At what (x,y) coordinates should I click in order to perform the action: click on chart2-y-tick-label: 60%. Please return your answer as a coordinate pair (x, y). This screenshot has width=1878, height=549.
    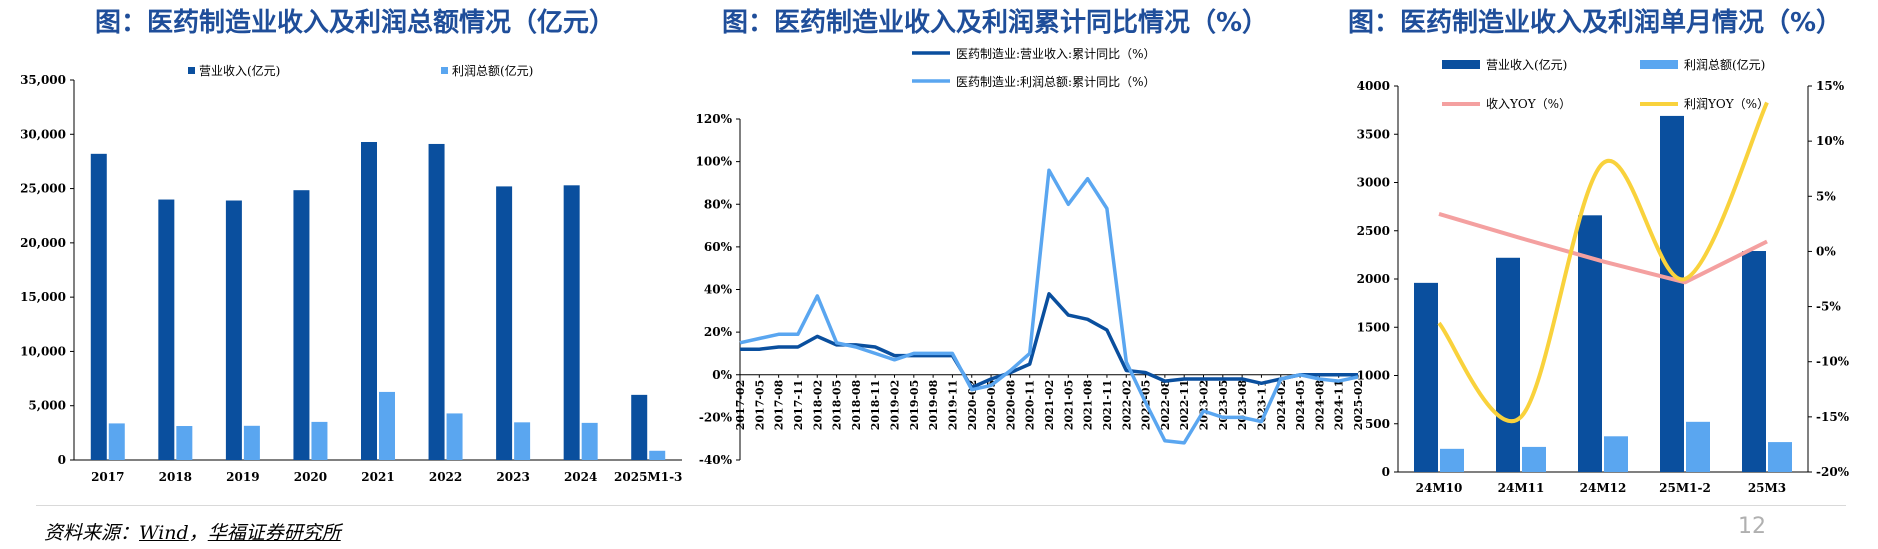
    Looking at the image, I should click on (718, 247).